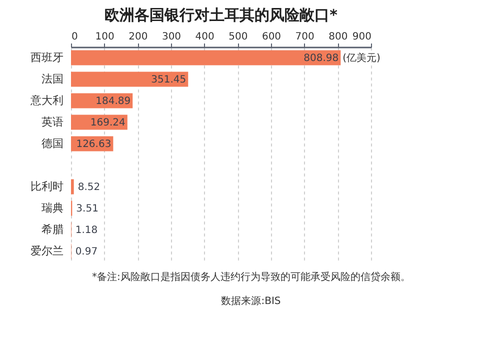 The image size is (500, 362). What do you see at coordinates (87, 208) in the screenshot?
I see `data-label: 3.51` at bounding box center [87, 208].